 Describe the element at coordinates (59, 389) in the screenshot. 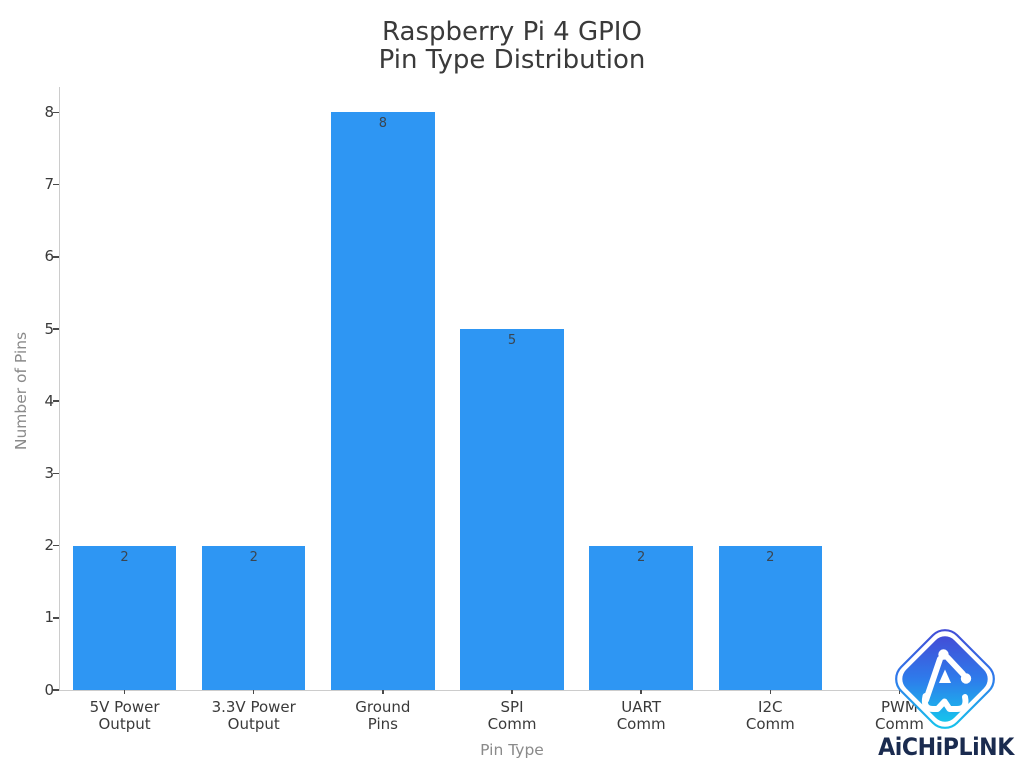

I see `y-axis-spine` at that location.